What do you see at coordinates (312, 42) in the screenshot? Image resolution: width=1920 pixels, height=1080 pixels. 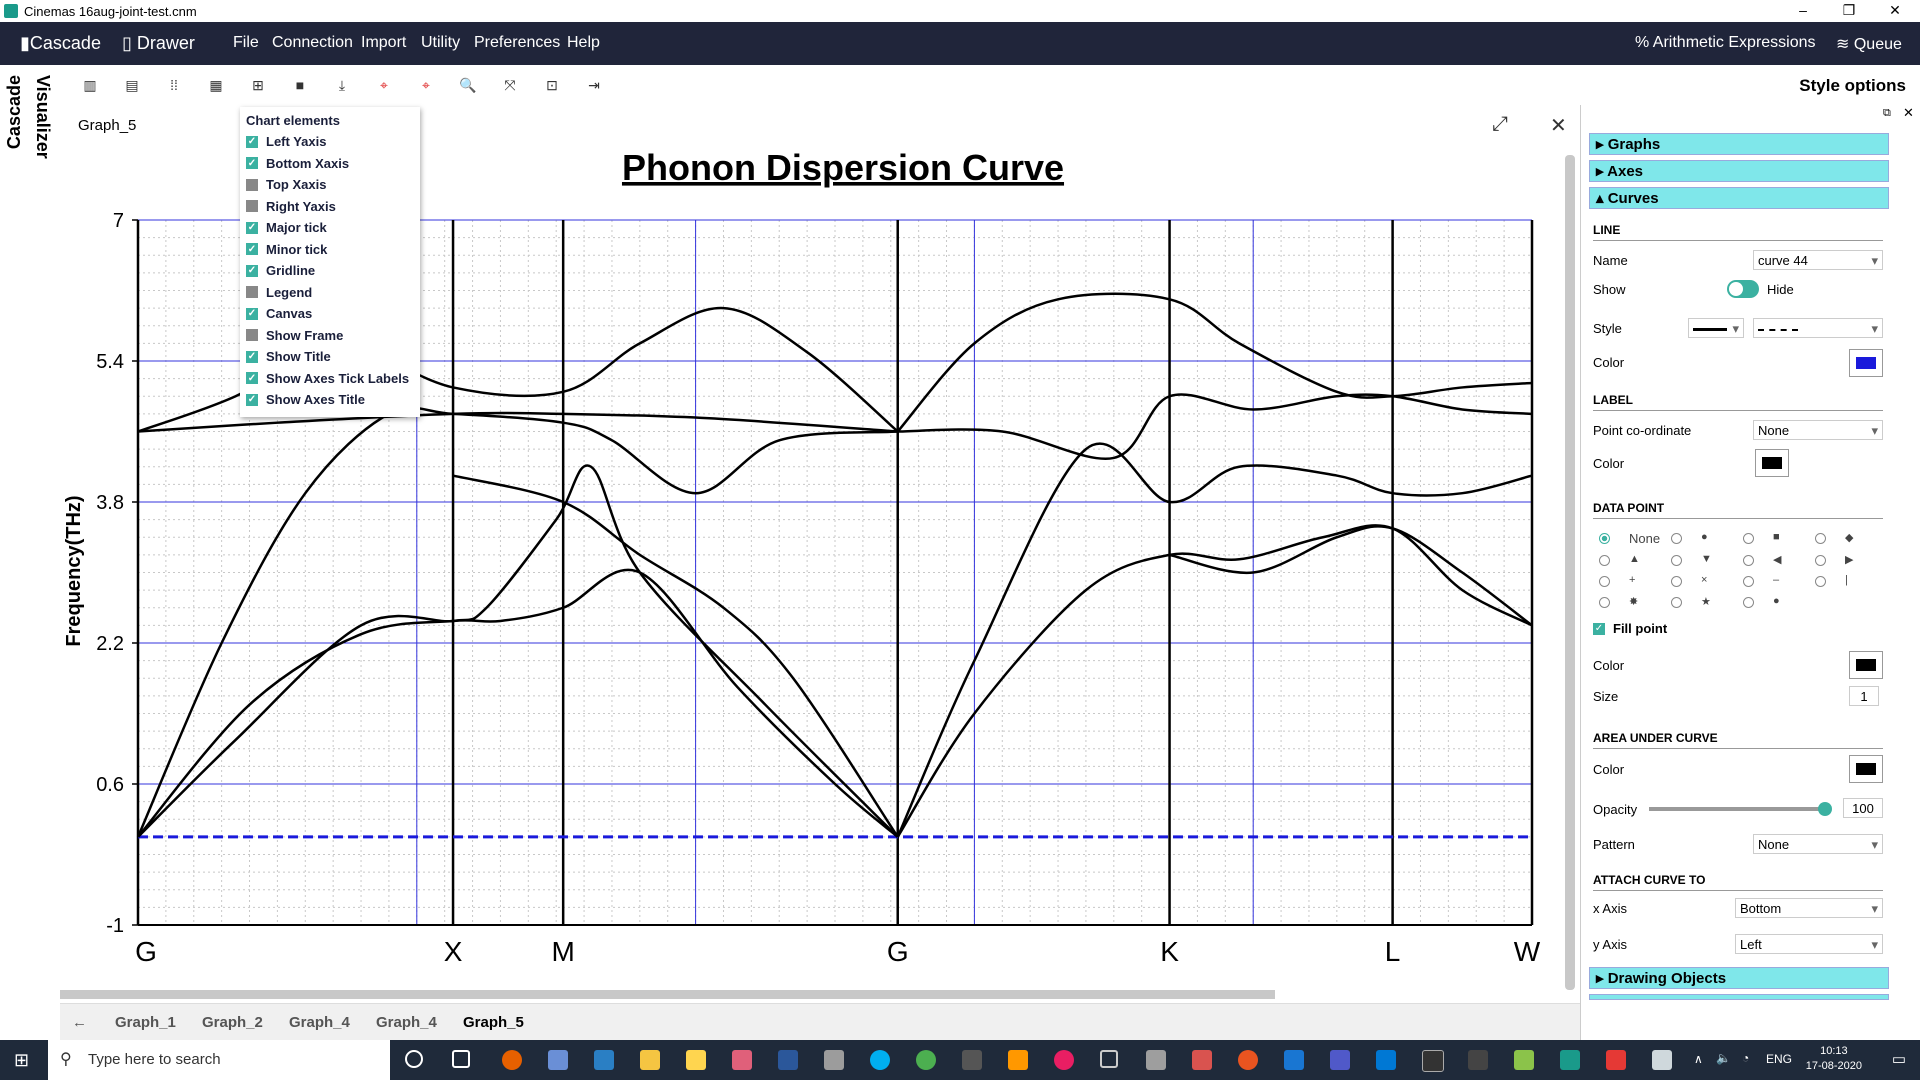 I see `menu-connection: Connection` at bounding box center [312, 42].